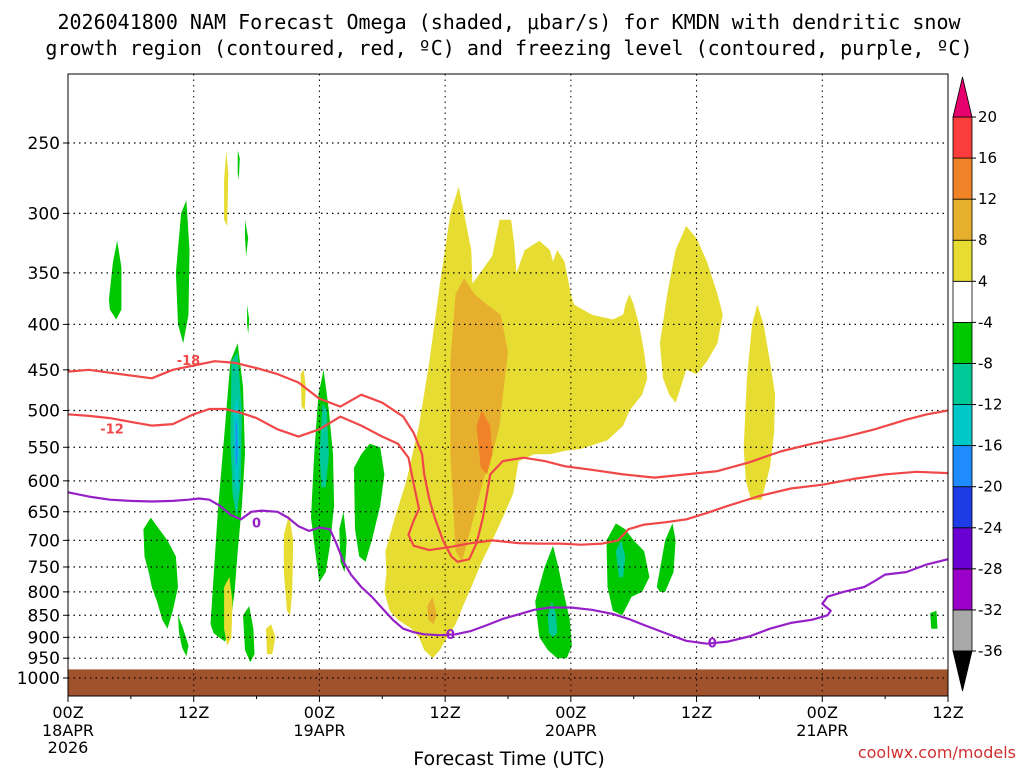 This screenshot has height=768, width=1024. I want to click on colorbar-under-arrow, so click(962, 671).